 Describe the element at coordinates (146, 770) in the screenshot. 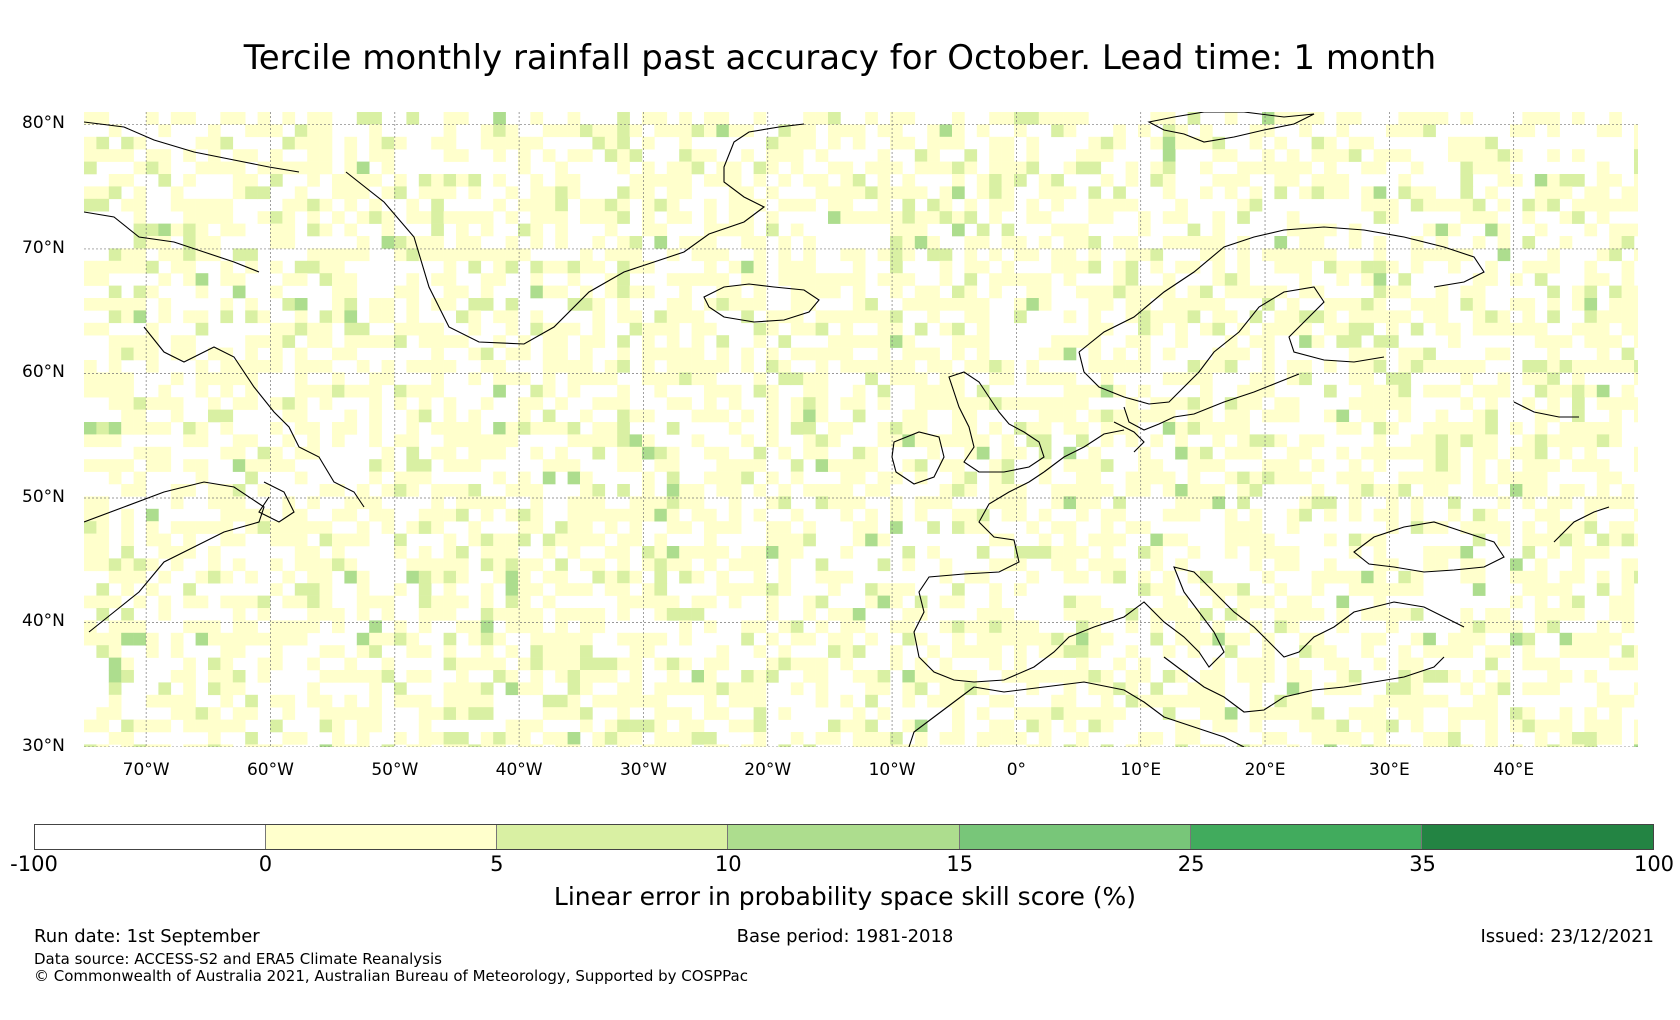

I see `longitude-label: 70°W` at that location.